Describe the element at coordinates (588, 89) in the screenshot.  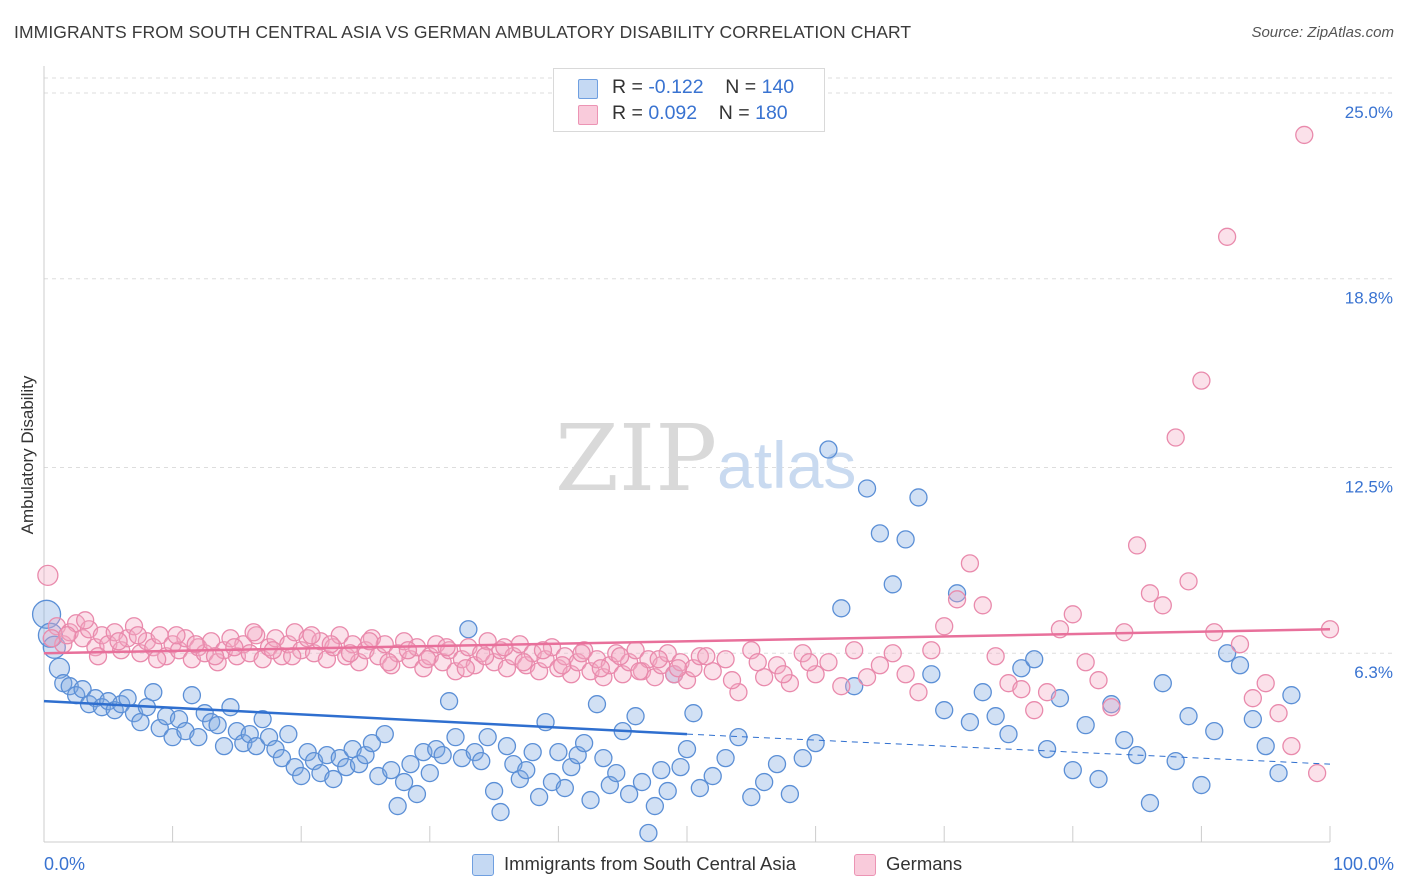
I see `legend-swatch-blue` at that location.